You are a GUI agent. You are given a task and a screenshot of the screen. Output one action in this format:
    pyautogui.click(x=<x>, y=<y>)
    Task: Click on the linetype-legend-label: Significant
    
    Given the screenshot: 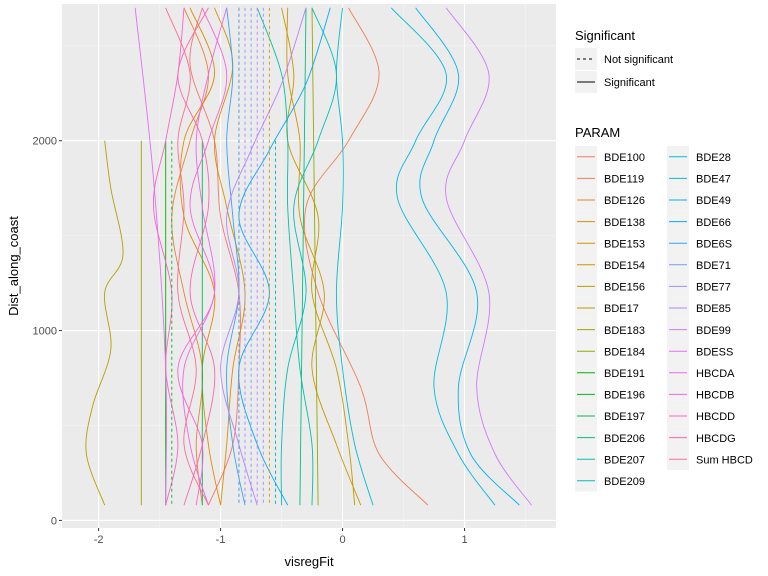 What is the action you would take?
    pyautogui.click(x=629, y=83)
    